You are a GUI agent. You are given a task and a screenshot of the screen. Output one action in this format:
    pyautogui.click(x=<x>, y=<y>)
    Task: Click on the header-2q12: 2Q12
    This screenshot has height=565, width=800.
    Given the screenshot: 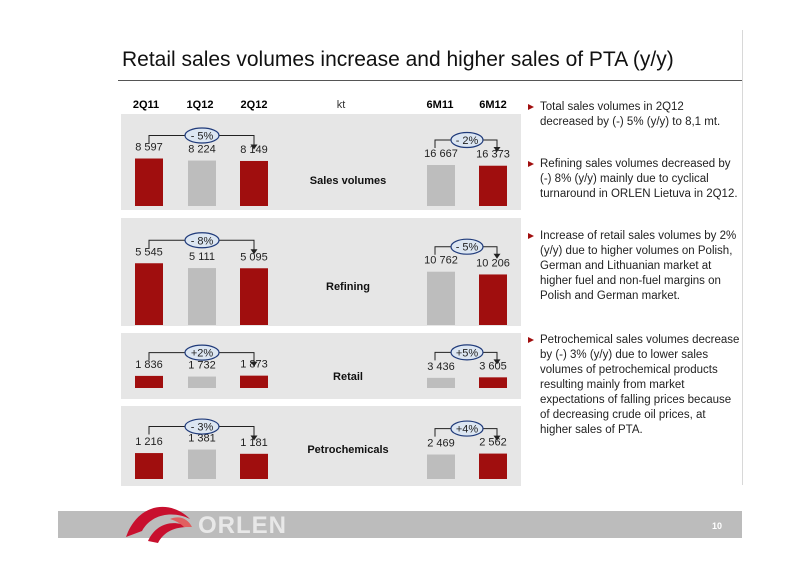 What is the action you would take?
    pyautogui.click(x=254, y=105)
    